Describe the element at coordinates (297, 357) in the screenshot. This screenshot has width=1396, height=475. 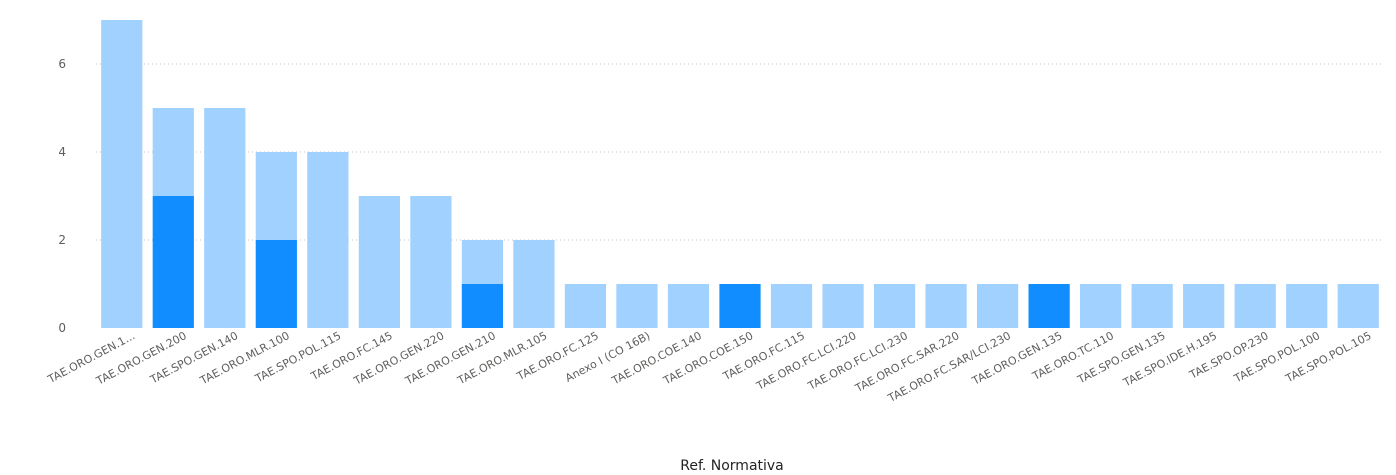
I see `x-tick-label-4: TAE.SPO.POL.115` at that location.